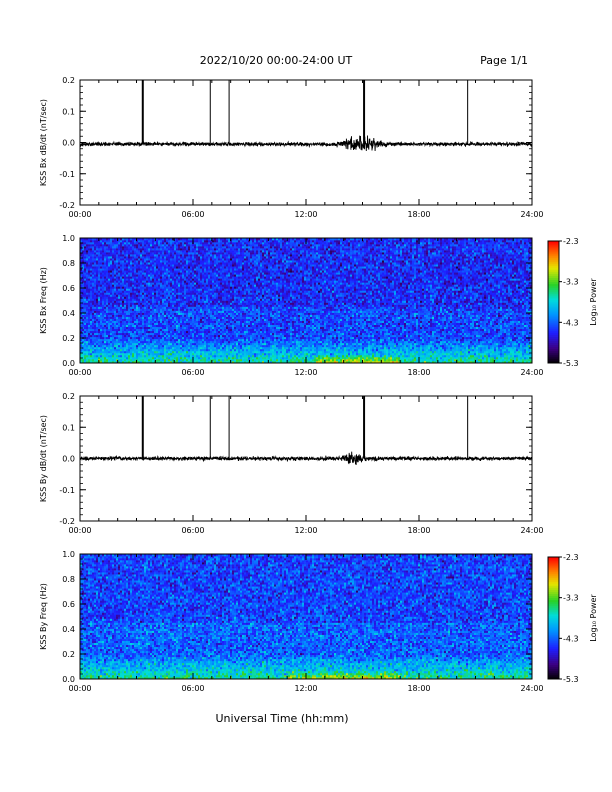  What do you see at coordinates (282, 718) in the screenshot?
I see `x-axis-title: Universal Time (hh:mm)` at bounding box center [282, 718].